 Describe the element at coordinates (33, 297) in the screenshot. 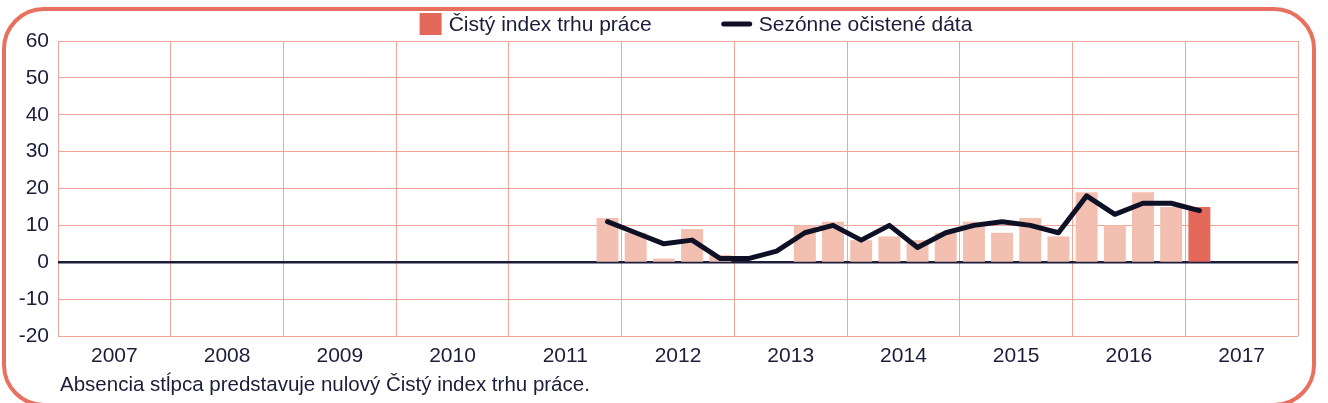

I see `y-tick-label: -10` at that location.